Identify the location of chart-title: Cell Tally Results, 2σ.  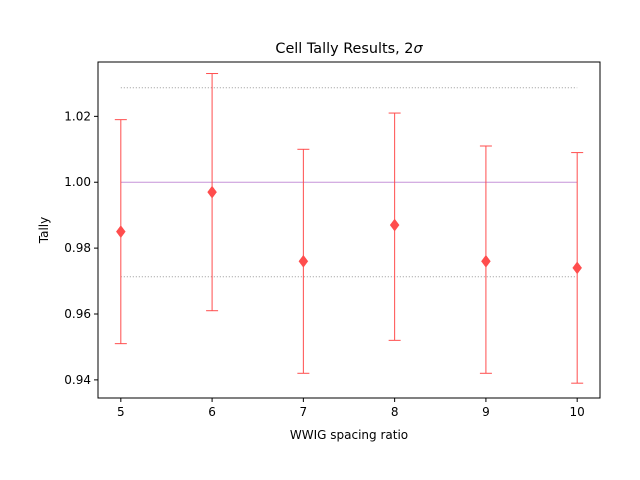
(349, 49).